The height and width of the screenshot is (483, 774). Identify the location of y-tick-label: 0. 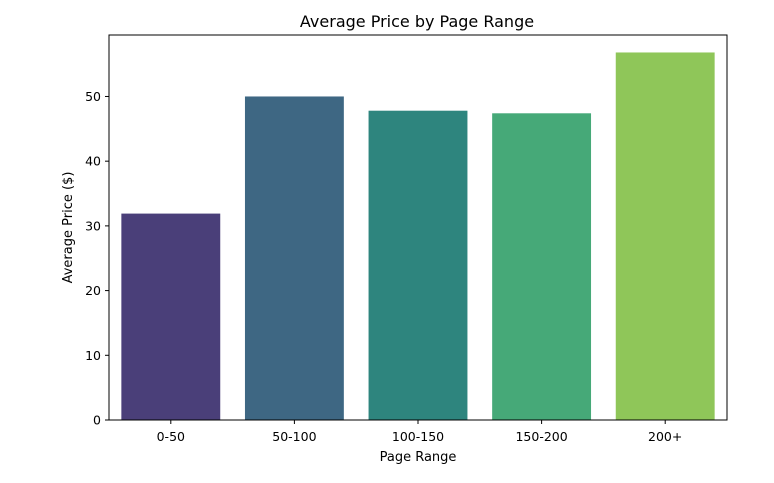
(97, 420).